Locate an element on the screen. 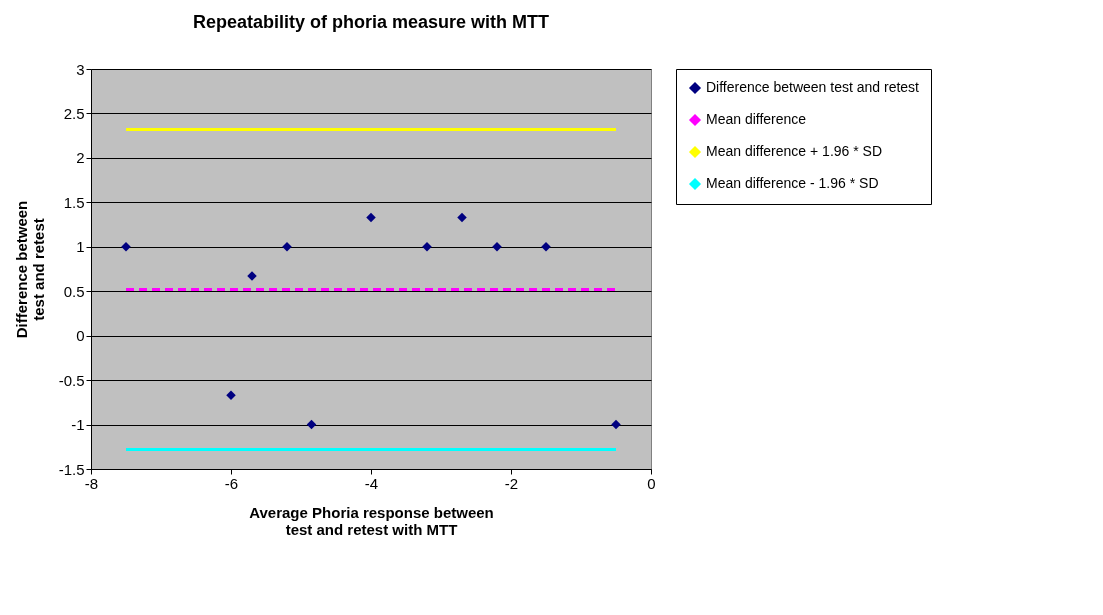 This screenshot has width=1103, height=615. y-tick-label: 0.5 is located at coordinates (74, 291).